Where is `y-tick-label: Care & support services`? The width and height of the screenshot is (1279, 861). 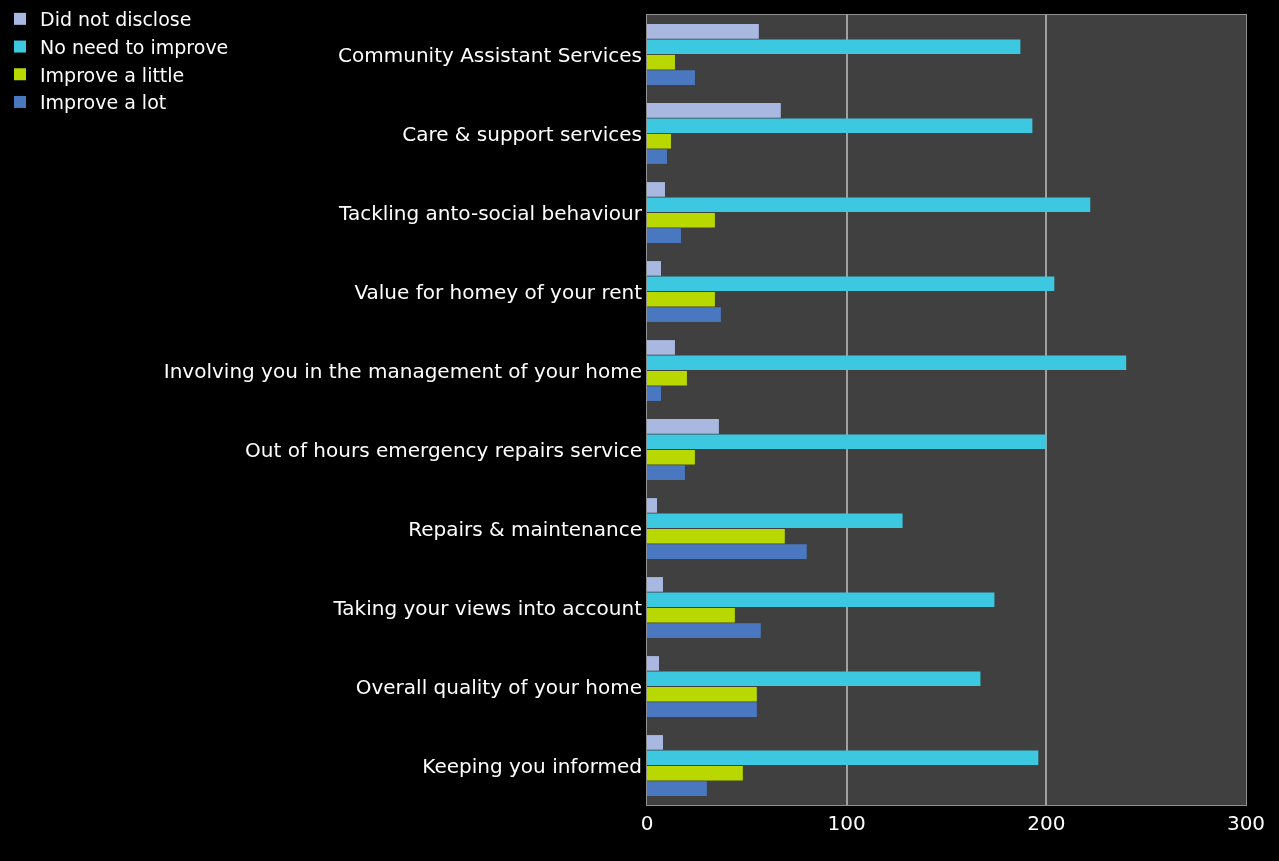 y-tick-label: Care & support services is located at coordinates (522, 133).